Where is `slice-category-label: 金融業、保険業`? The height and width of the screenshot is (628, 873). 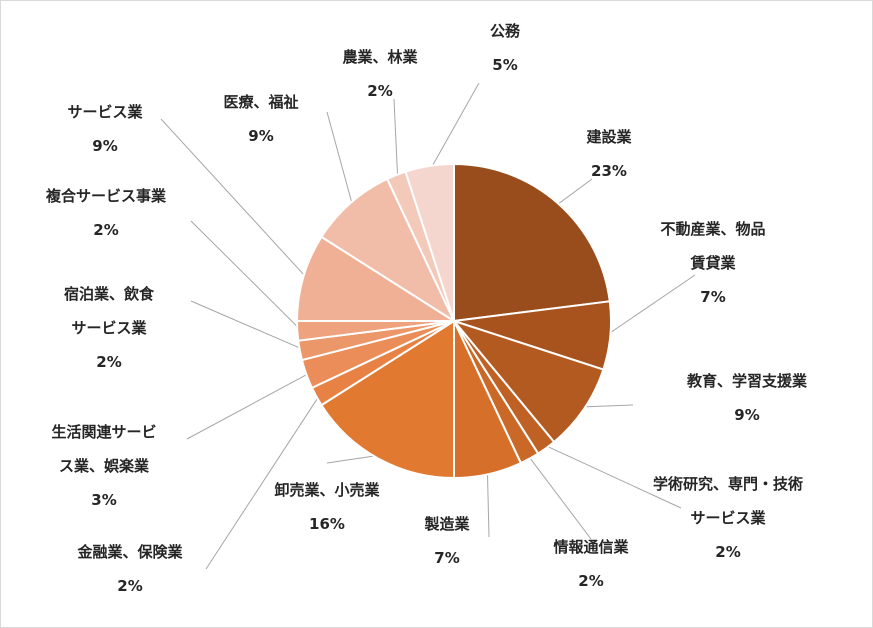
slice-category-label: 金融業、保険業 is located at coordinates (129, 552).